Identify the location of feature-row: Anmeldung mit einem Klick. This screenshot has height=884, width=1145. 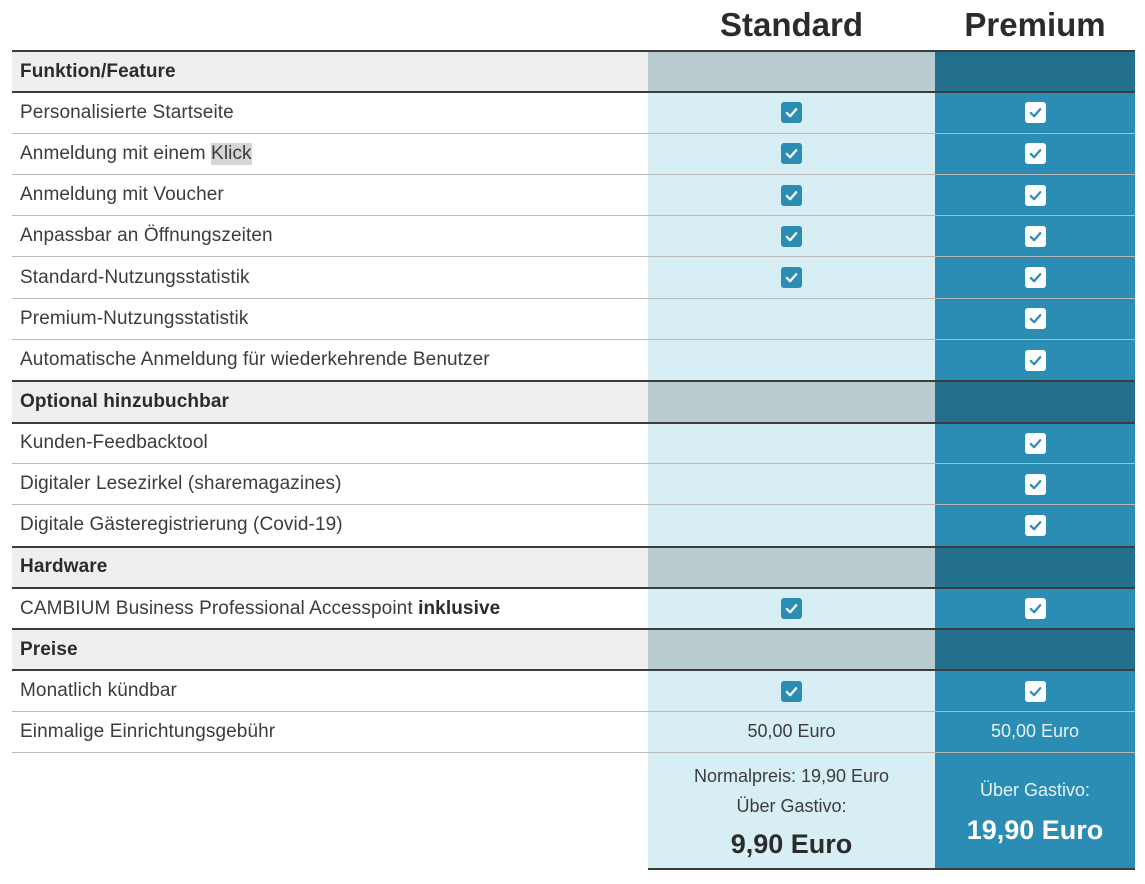
(573, 153).